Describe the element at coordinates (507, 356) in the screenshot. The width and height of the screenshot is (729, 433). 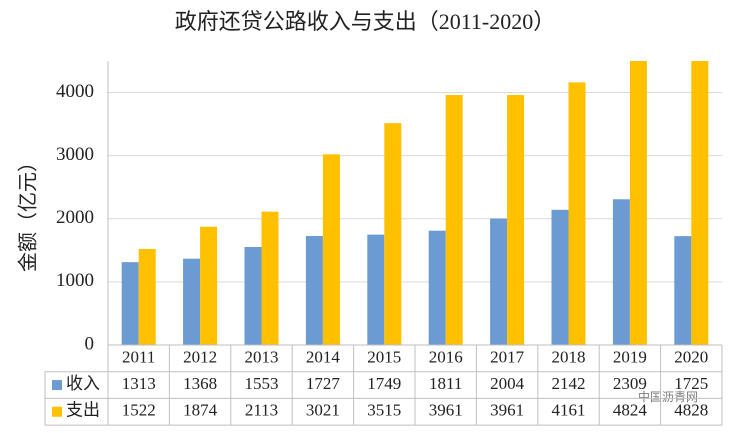
I see `x-tick-label: 2017` at that location.